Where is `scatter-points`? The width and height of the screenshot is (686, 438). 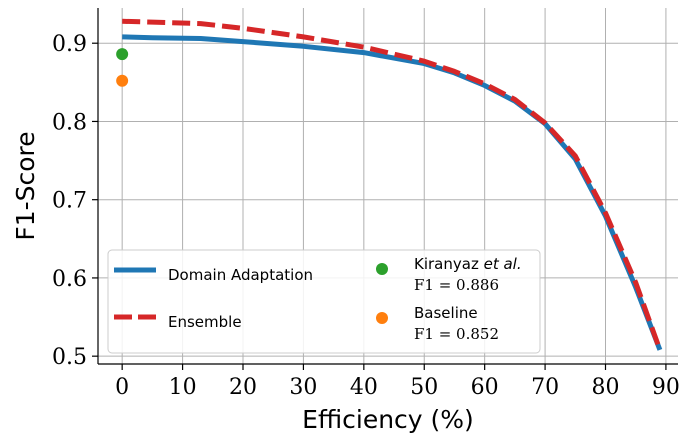
scatter-points is located at coordinates (122, 67).